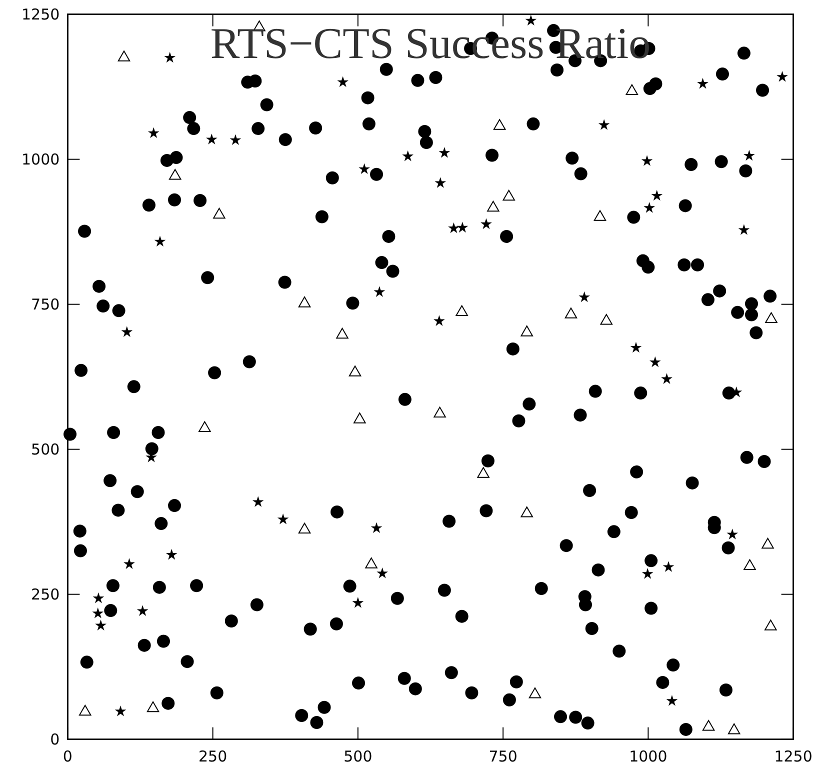 The width and height of the screenshot is (815, 774). Describe the element at coordinates (55, 739) in the screenshot. I see `y-tick-label: 0` at that location.